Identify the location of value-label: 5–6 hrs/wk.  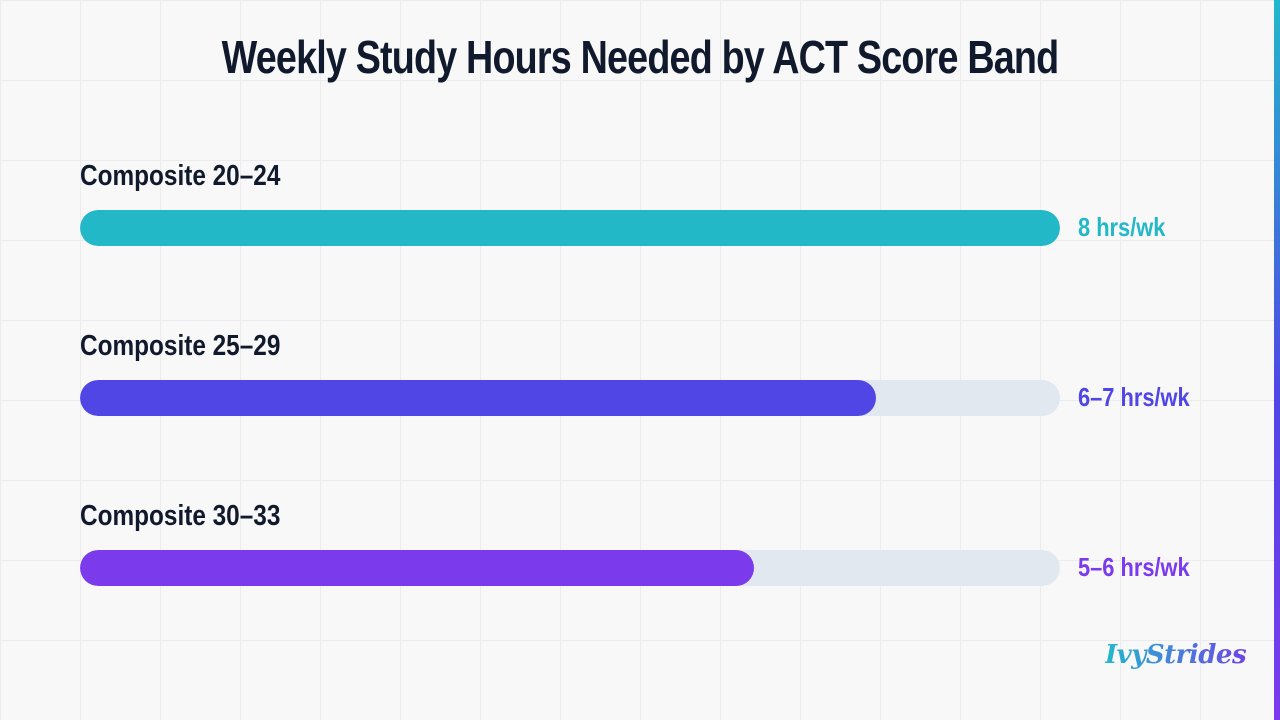
(1134, 567).